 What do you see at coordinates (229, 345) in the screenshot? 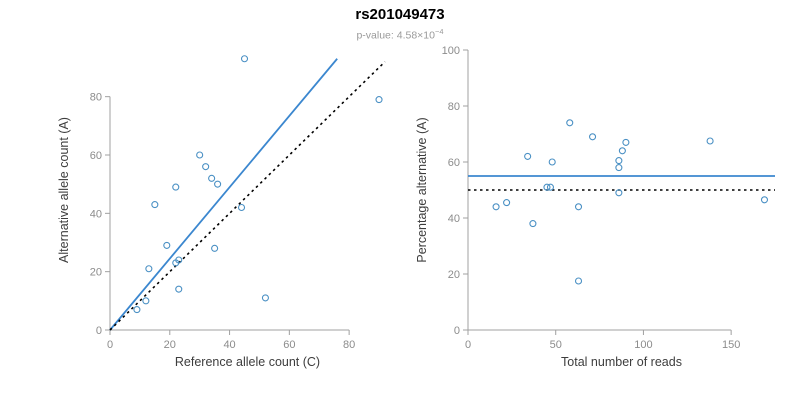
I see `x-tick-label: 40` at bounding box center [229, 345].